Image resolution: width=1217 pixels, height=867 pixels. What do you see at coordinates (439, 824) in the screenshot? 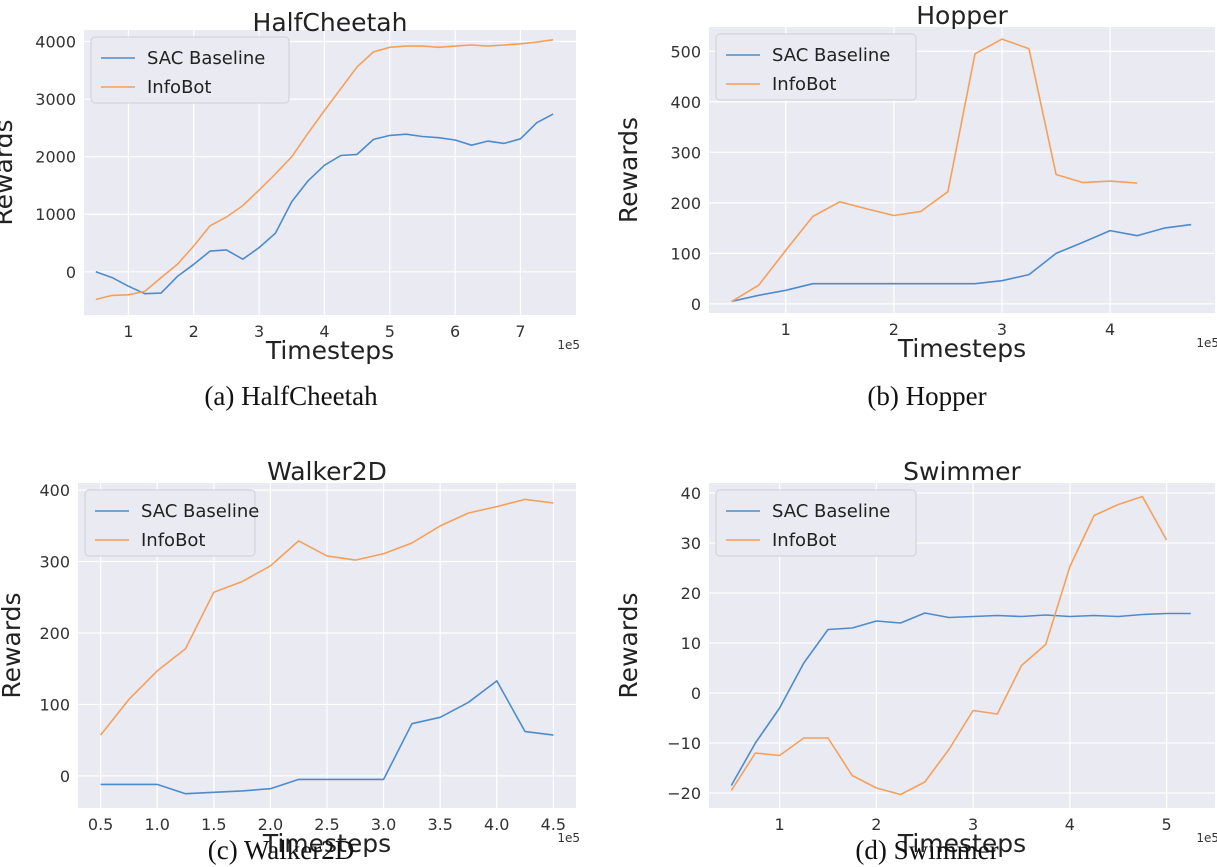
I see `x-tick-label: 3.5` at bounding box center [439, 824].